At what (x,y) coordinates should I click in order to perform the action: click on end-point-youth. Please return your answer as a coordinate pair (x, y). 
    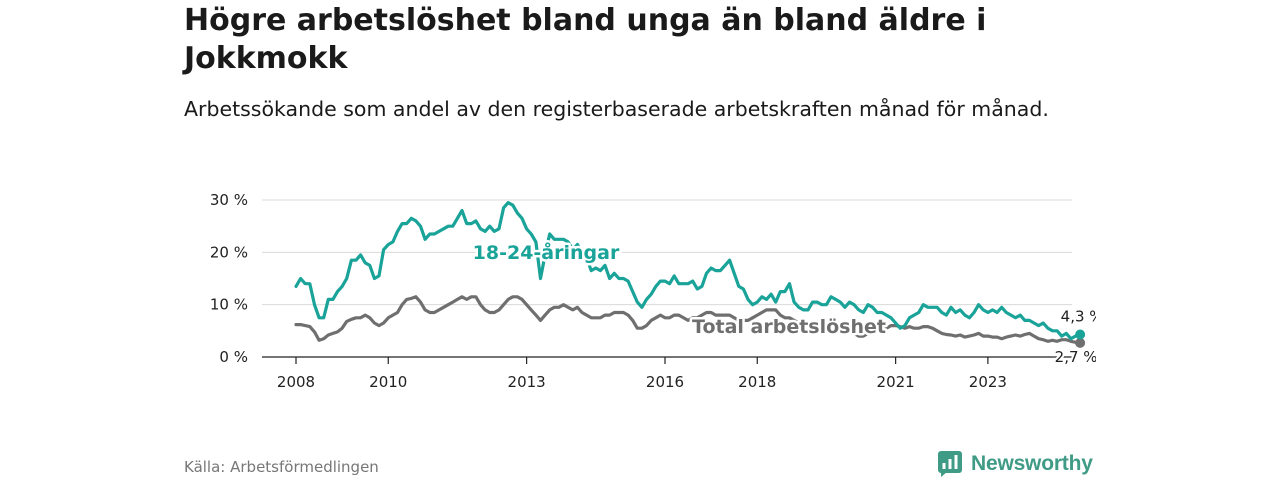
    Looking at the image, I should click on (1080, 334).